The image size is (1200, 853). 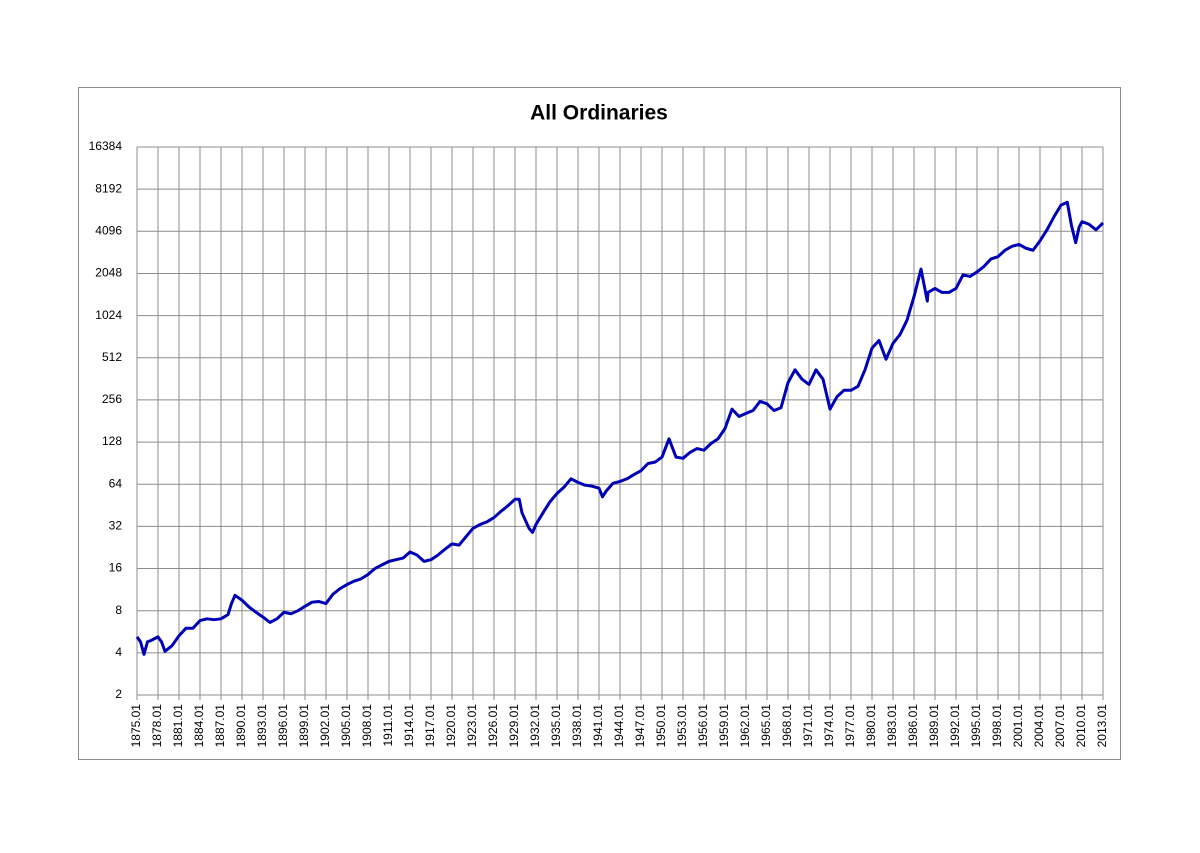 What do you see at coordinates (640, 726) in the screenshot?
I see `x-tick-label: 1947.01` at bounding box center [640, 726].